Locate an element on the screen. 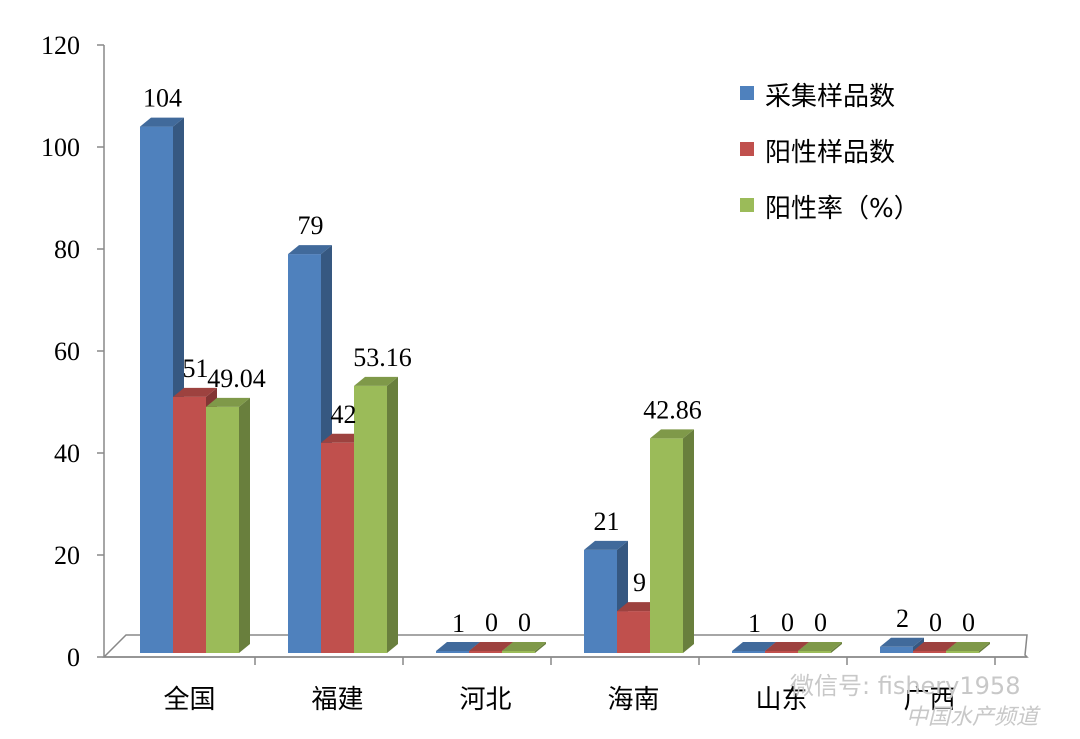  x-category-label: 河北 is located at coordinates (485, 700).